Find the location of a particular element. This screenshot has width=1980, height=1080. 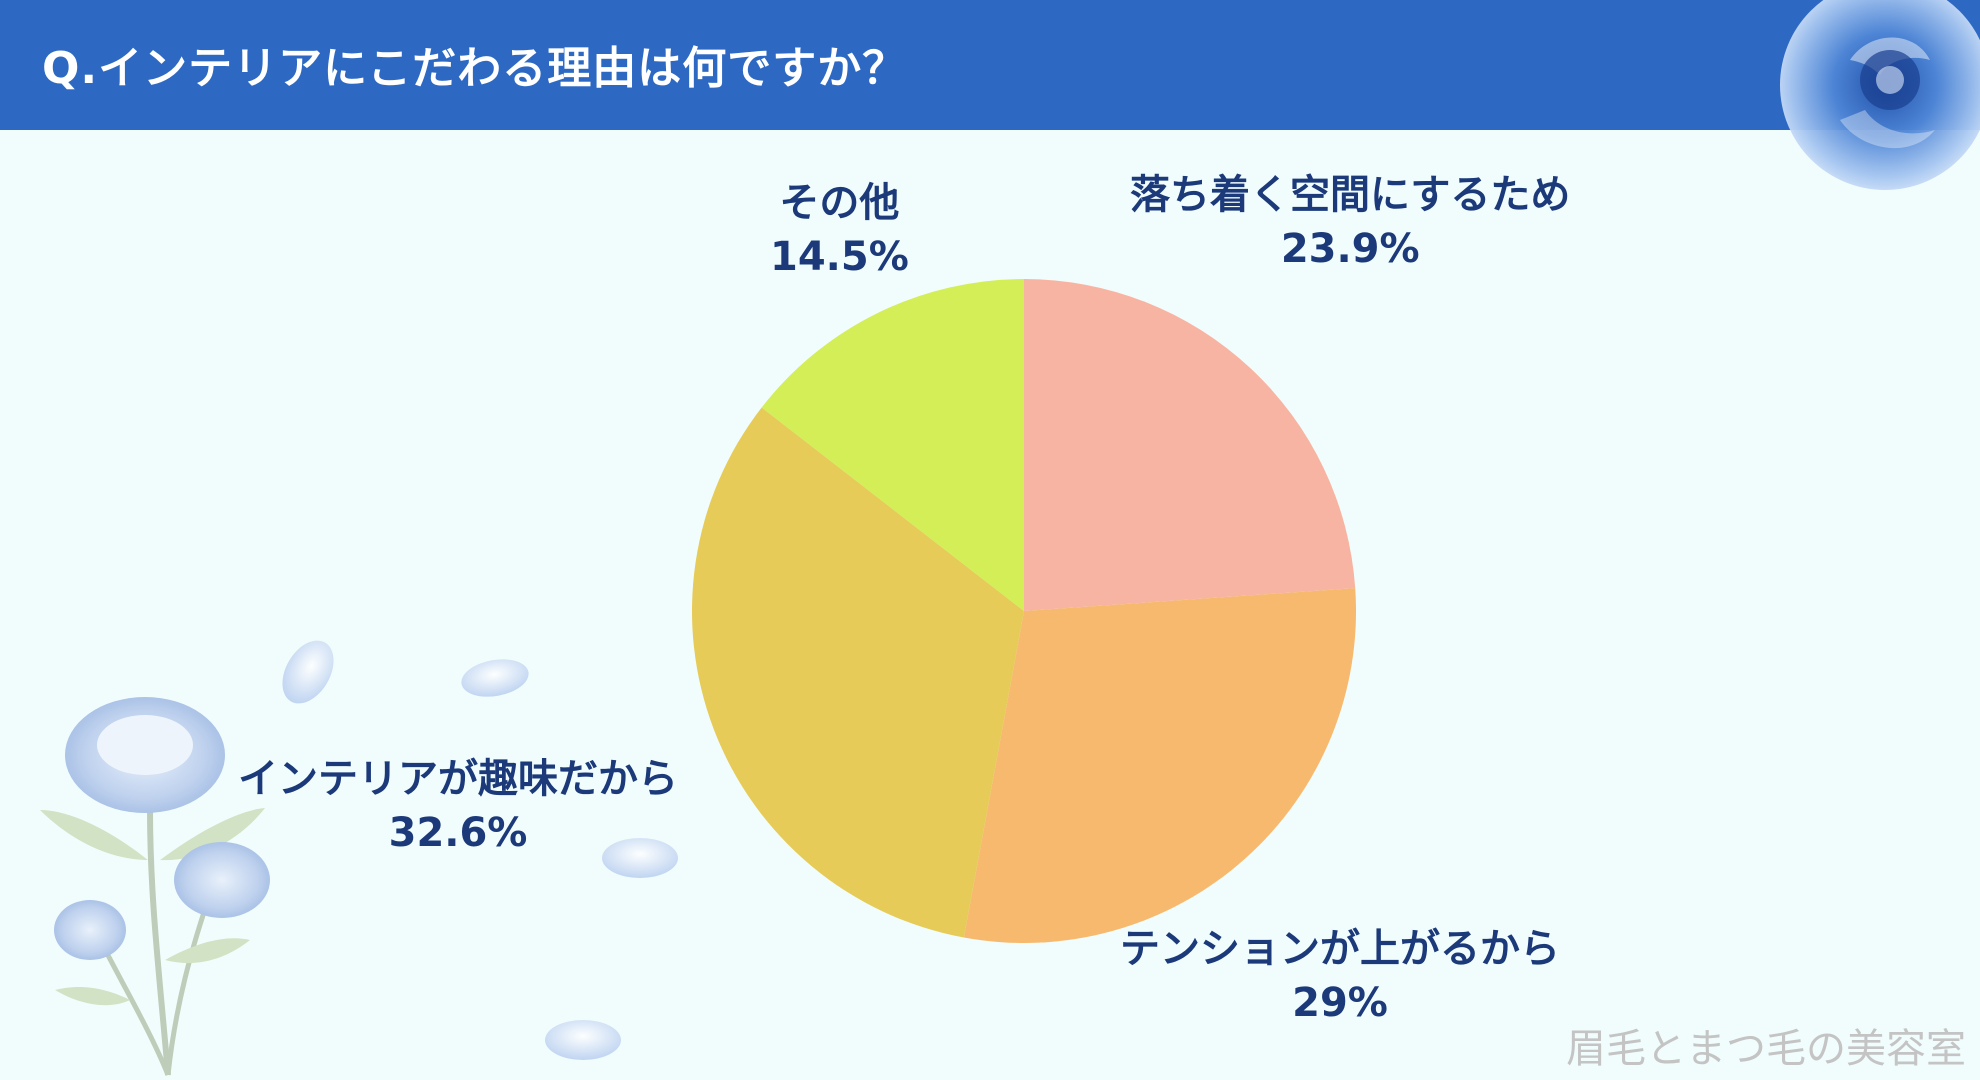

rose-bouquet-decoration is located at coordinates (155, 886).